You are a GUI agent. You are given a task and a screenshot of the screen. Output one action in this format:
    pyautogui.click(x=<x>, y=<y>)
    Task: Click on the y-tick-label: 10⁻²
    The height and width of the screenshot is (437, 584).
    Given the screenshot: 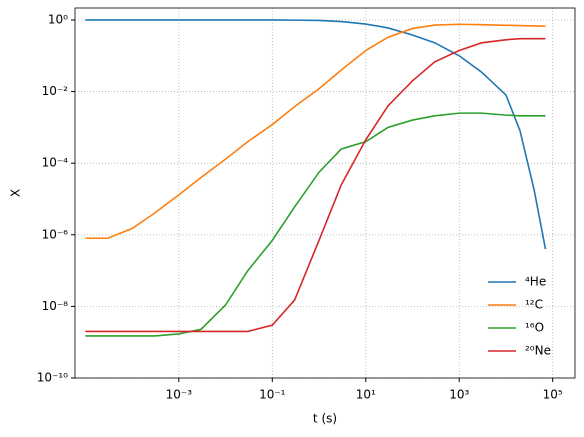 What is the action you would take?
    pyautogui.click(x=55, y=91)
    